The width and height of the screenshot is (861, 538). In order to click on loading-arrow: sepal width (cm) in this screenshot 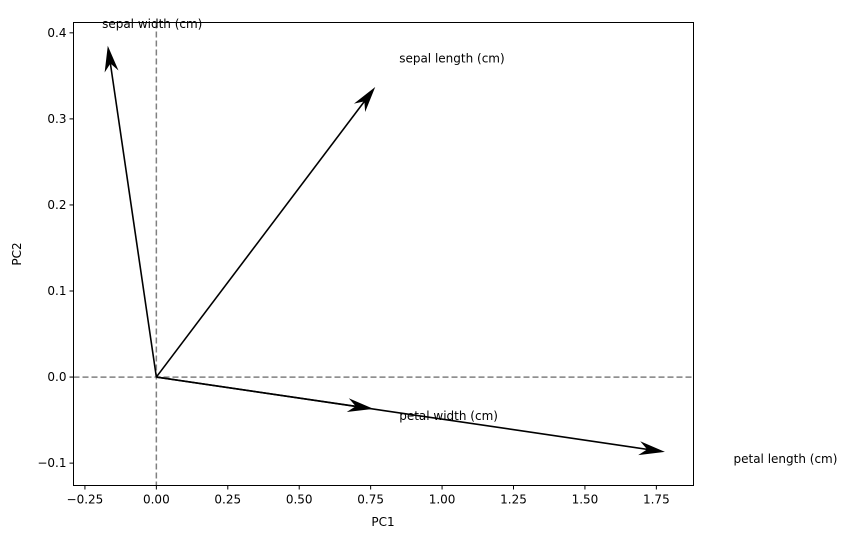, I will do `click(152, 197)`.